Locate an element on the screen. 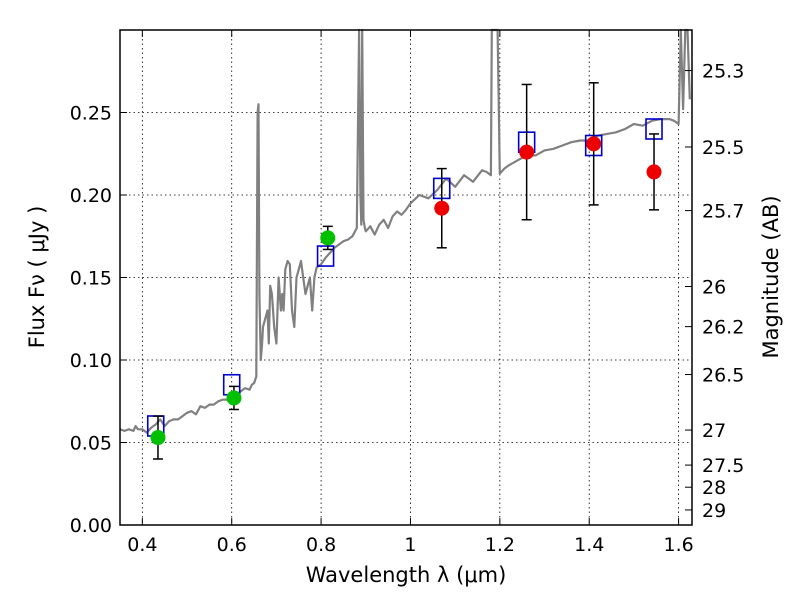 This screenshot has height=600, width=800. right-tick-label: 29 is located at coordinates (714, 511).